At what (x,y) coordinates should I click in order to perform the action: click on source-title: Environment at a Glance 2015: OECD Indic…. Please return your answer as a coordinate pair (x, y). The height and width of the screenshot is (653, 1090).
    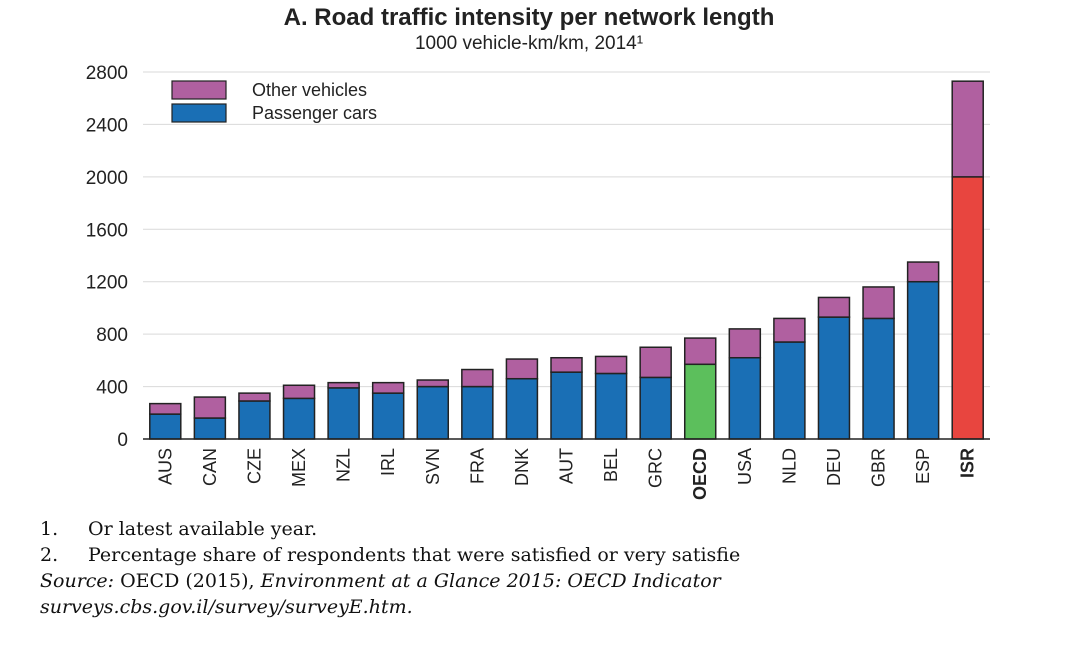
    Looking at the image, I should click on (490, 581).